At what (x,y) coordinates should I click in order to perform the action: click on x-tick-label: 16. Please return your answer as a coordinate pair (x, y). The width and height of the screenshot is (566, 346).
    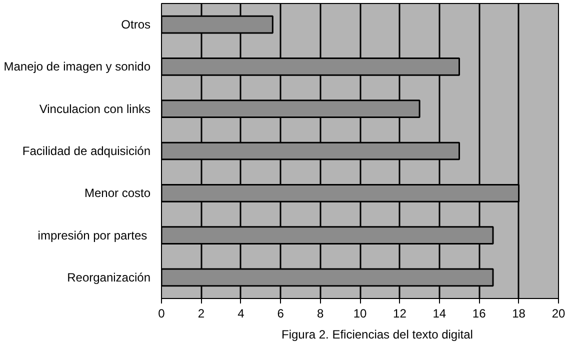
    Looking at the image, I should click on (479, 313).